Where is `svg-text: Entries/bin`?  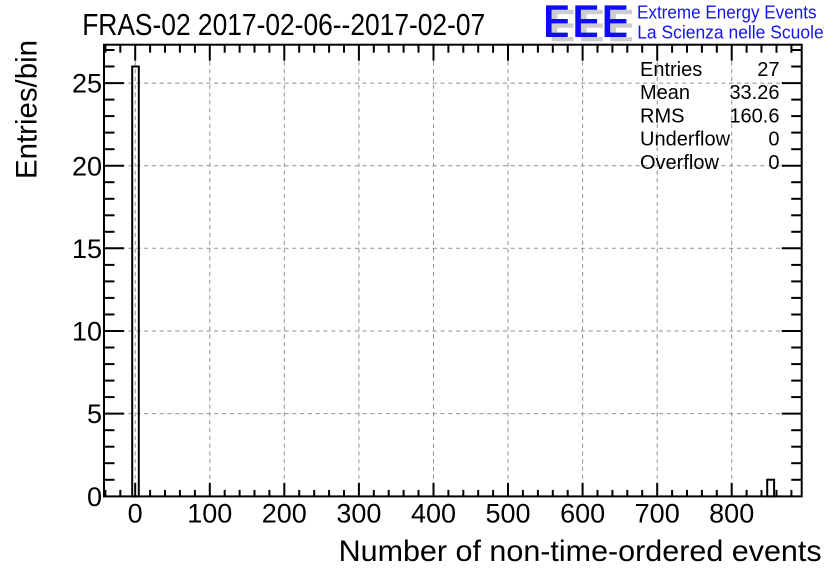 svg-text: Entries/bin is located at coordinates (26, 109).